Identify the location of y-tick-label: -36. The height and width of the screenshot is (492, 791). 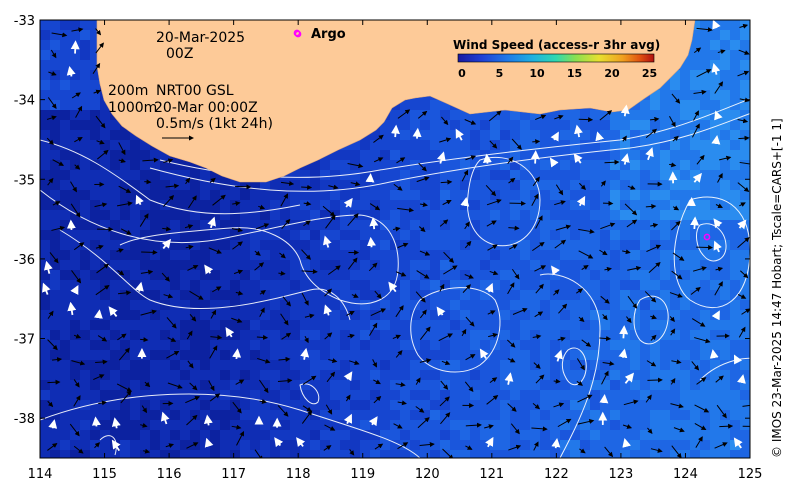
(24, 260).